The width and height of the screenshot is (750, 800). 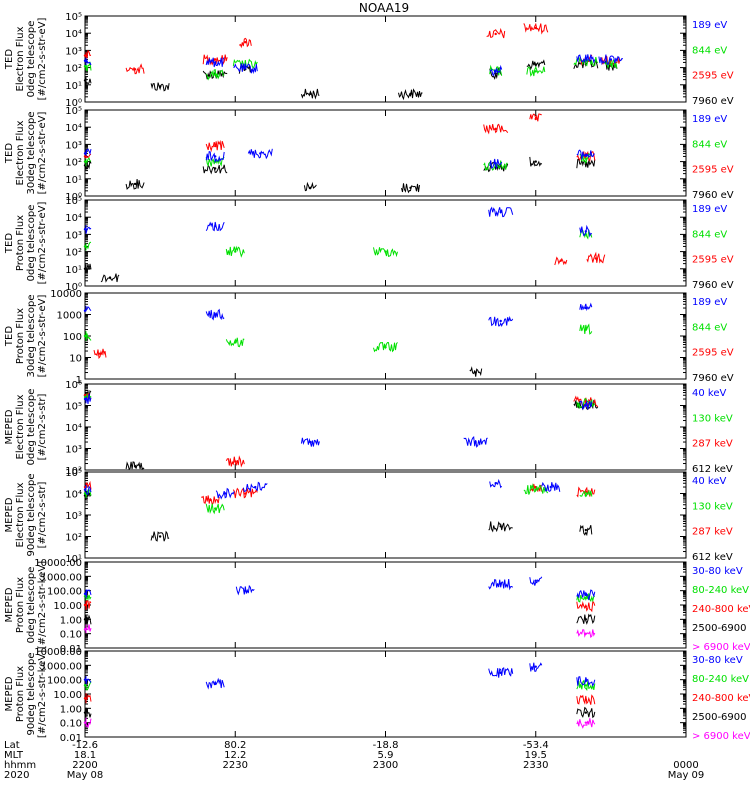 I want to click on y-tick-label: 0.10, so click(x=71, y=635).